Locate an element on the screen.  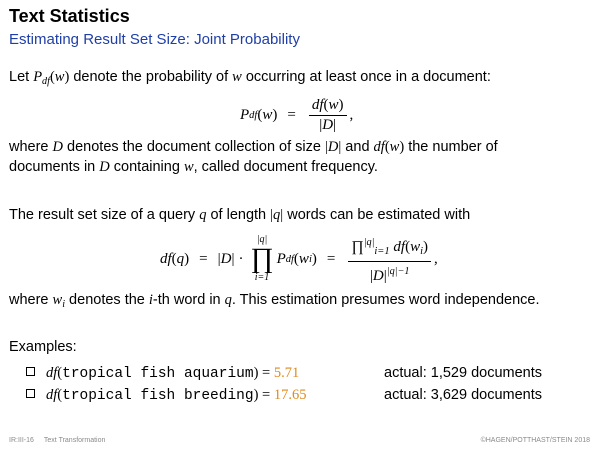
estimate-value: 5.71 is located at coordinates (286, 373).